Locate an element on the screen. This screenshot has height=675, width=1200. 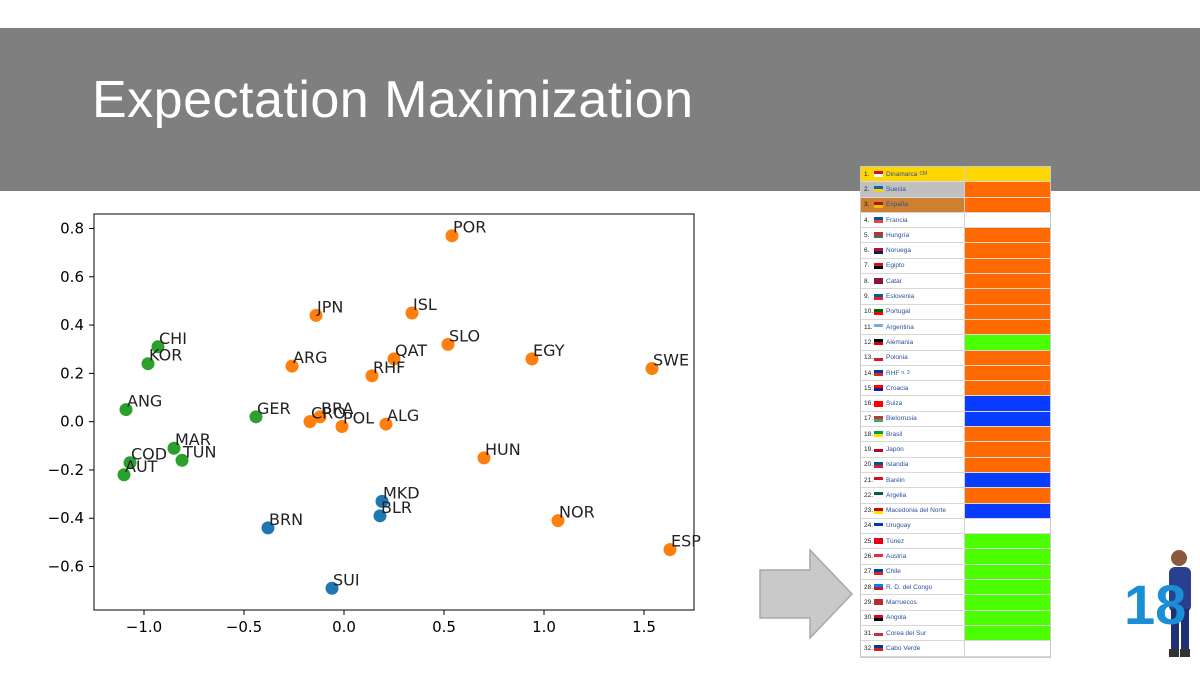
ranking-position: 5. is located at coordinates (867, 235).